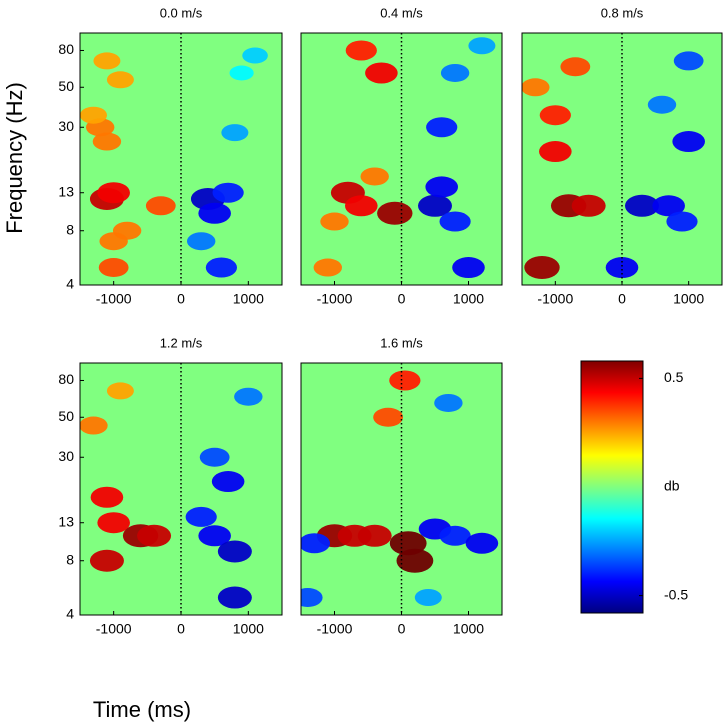 The image size is (728, 728). What do you see at coordinates (674, 377) in the screenshot?
I see `colorbar-tick-label: 0.5` at bounding box center [674, 377].